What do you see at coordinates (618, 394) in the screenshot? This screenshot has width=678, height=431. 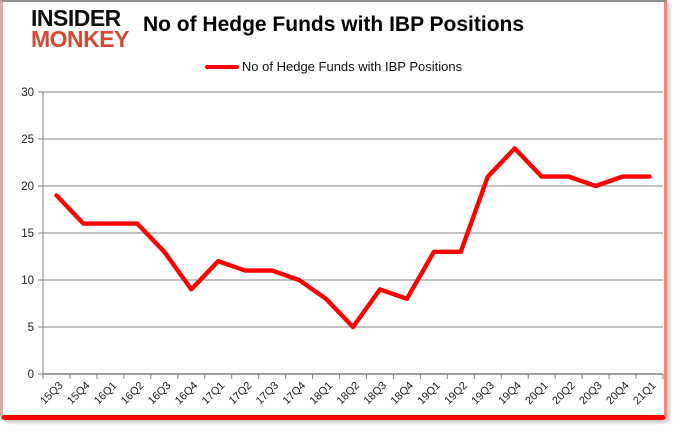 I see `x-tick-label: 20Q4` at bounding box center [618, 394].